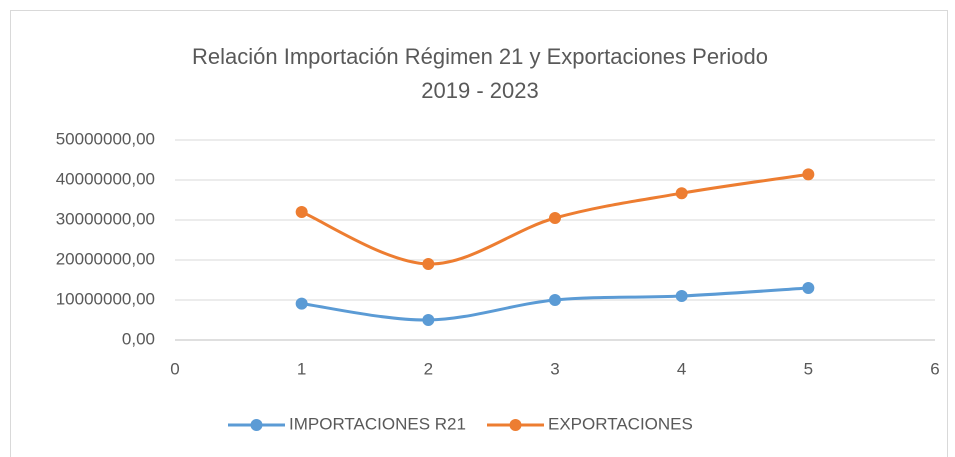 The width and height of the screenshot is (955, 457). I want to click on x-tick-label: 1, so click(301, 368).